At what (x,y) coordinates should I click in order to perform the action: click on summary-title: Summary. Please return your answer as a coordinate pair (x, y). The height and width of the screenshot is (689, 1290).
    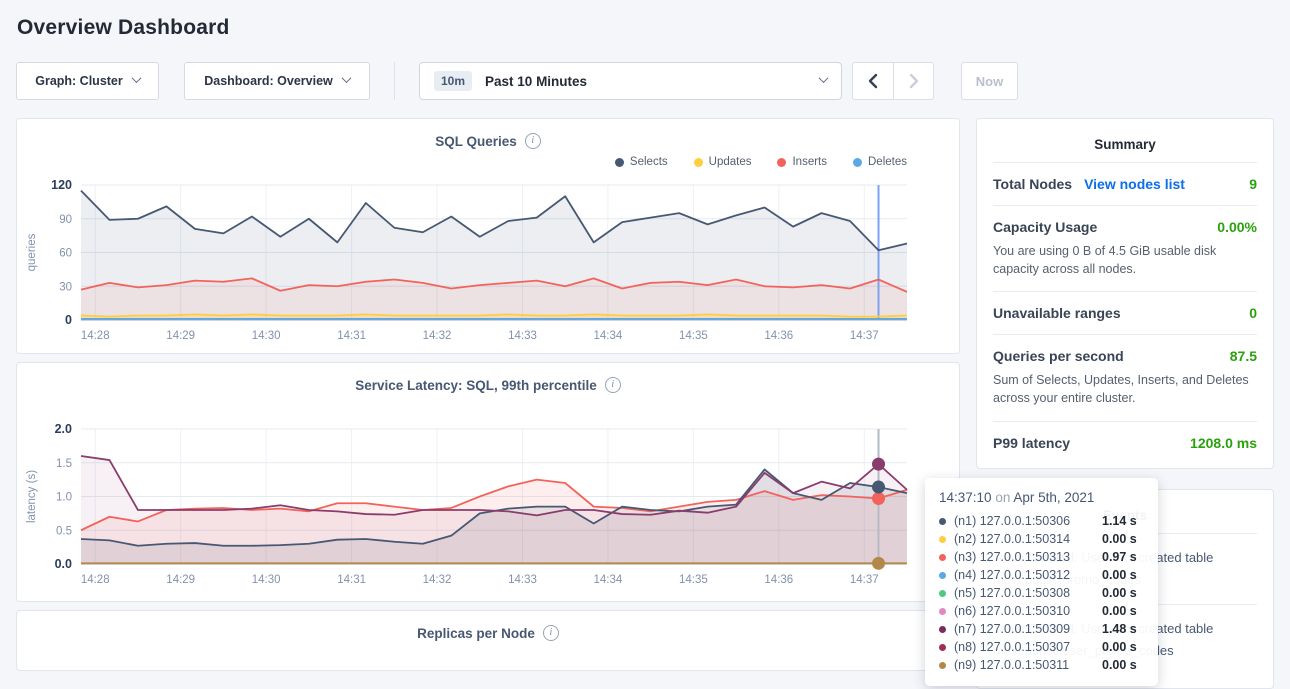
    Looking at the image, I should click on (1125, 144).